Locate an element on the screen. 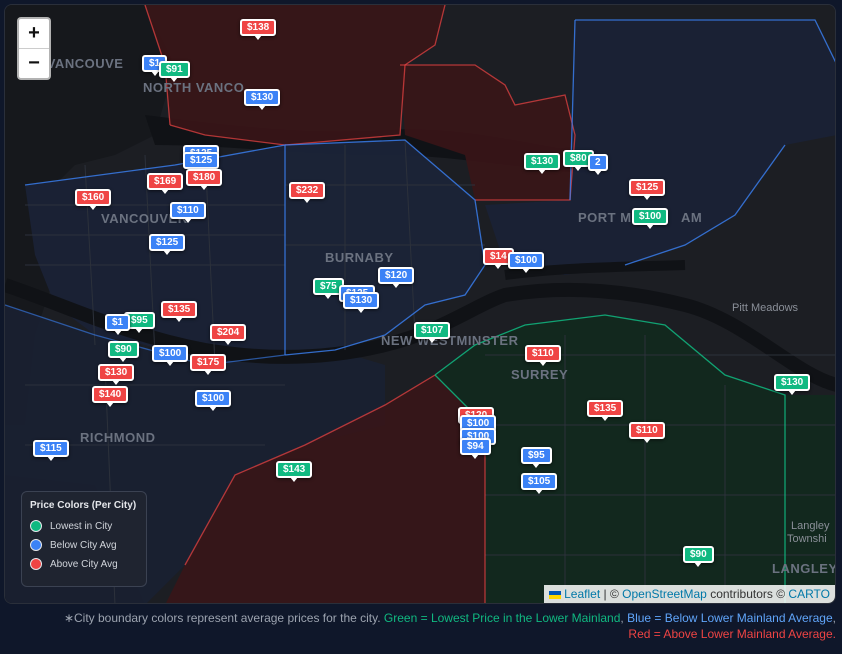 Image resolution: width=842 pixels, height=654 pixels. green-dot-icon is located at coordinates (36, 526).